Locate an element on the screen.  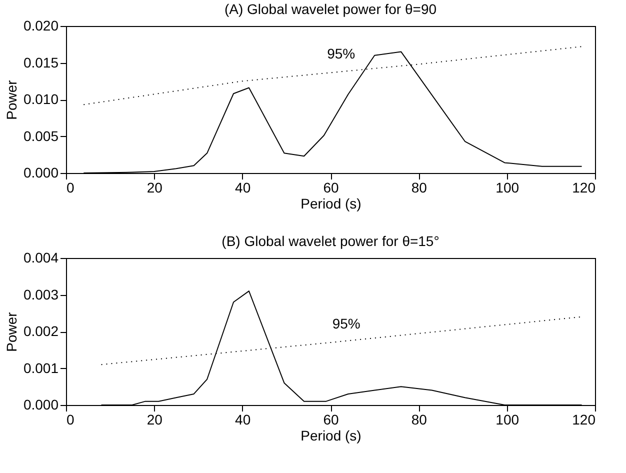
y-tick-label: 0.004 is located at coordinates (41, 258).